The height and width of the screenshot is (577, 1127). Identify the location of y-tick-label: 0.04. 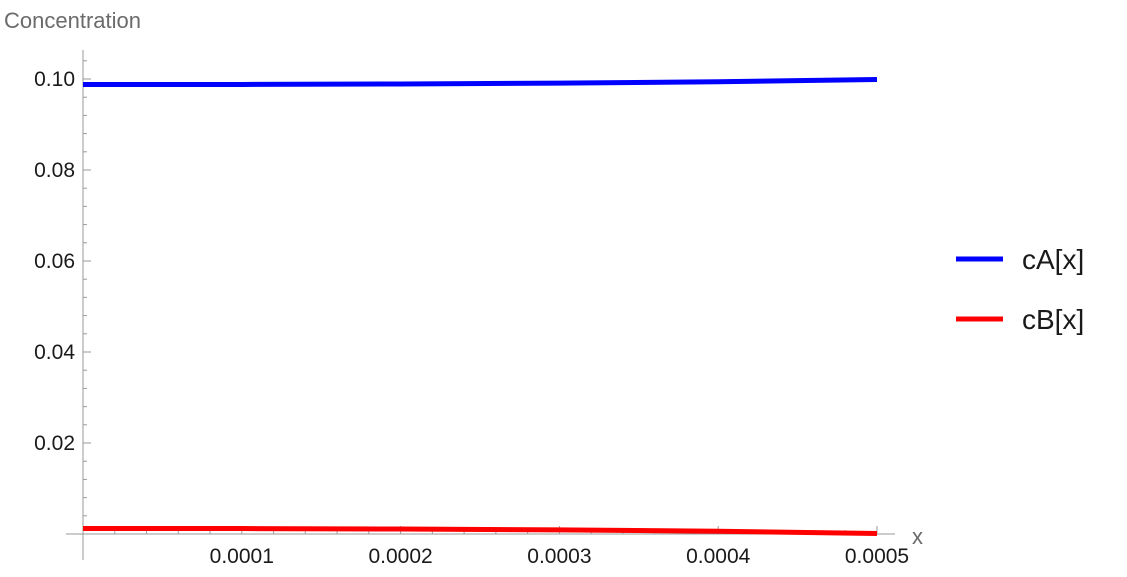
(54, 352).